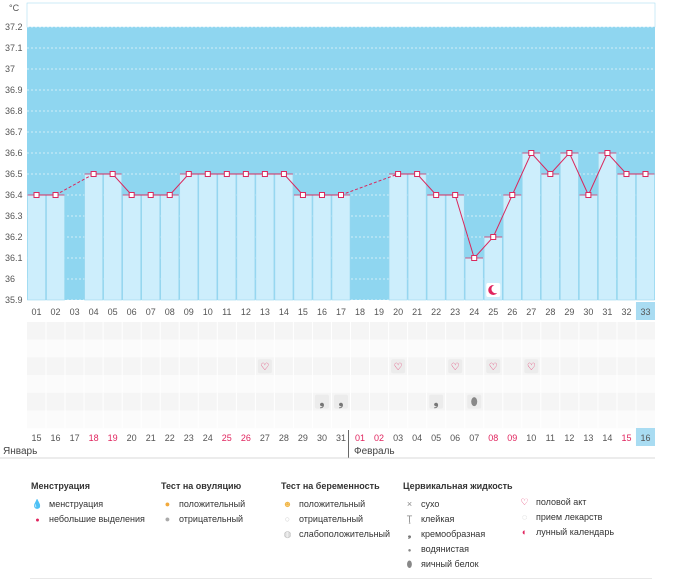 The image size is (692, 587). What do you see at coordinates (201, 486) in the screenshot?
I see `legend-title: Тест на овуляцию` at bounding box center [201, 486].